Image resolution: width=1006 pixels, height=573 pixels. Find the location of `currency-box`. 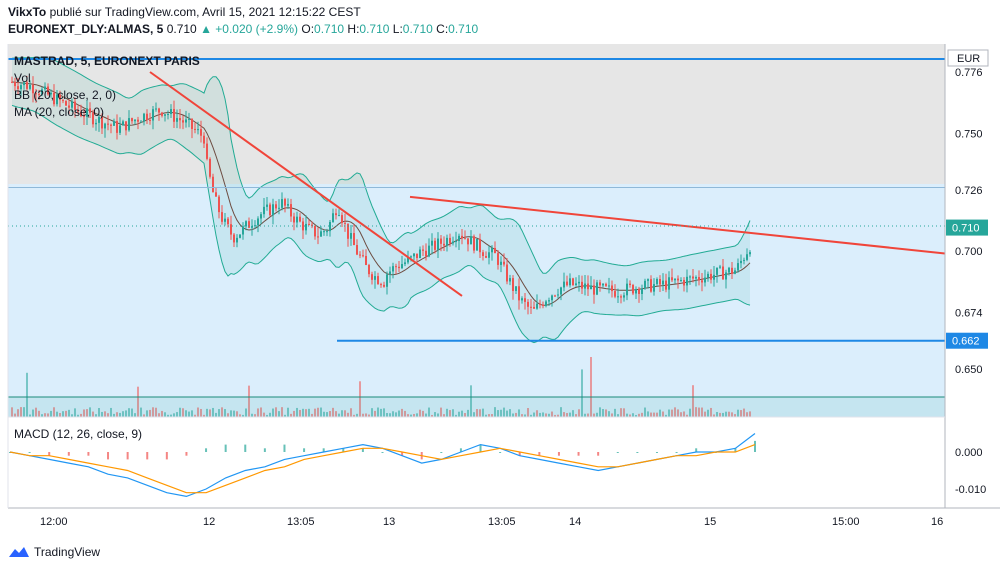

currency-box is located at coordinates (968, 58).